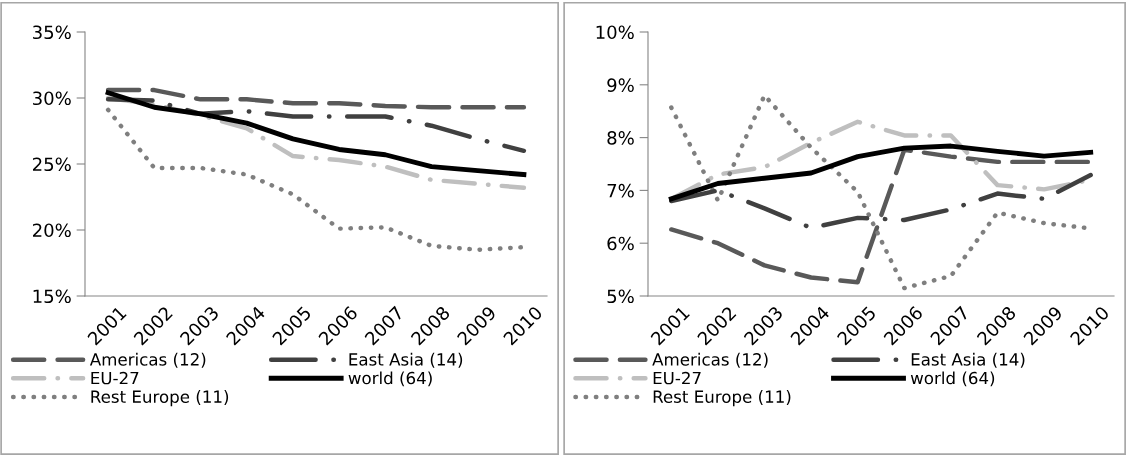  Describe the element at coordinates (620, 296) in the screenshot. I see `y-tick-label: 5%` at that location.